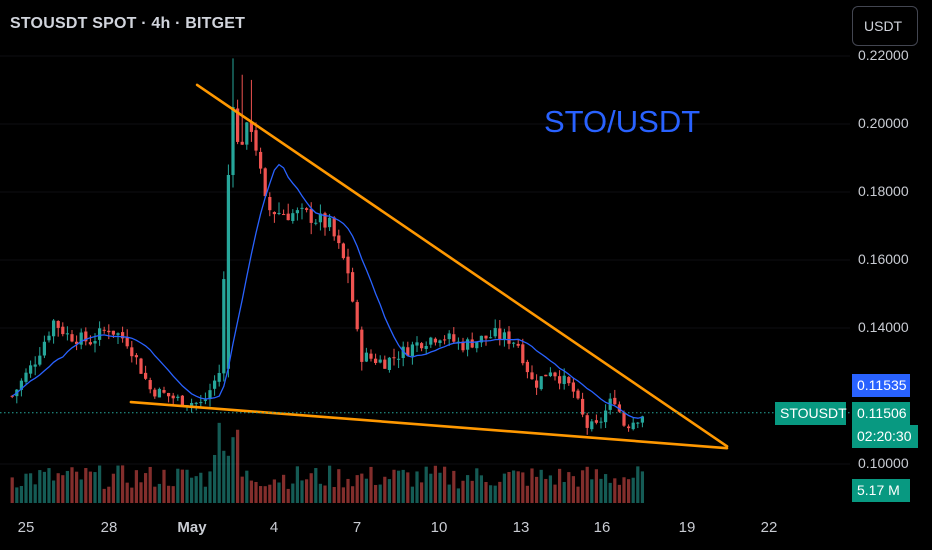 Image resolution: width=932 pixels, height=550 pixels. I want to click on y-tick-label: 0.16000, so click(883, 259).